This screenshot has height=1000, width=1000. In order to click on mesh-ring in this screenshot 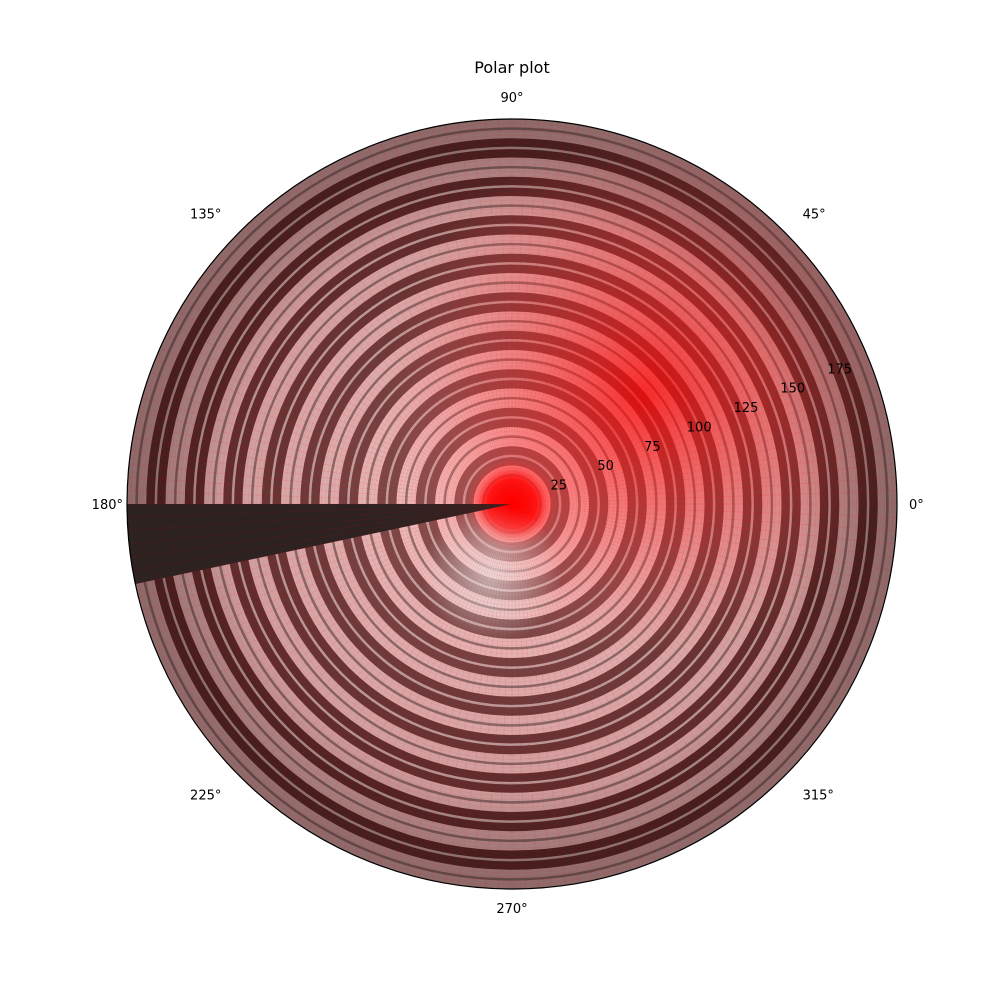, I will do `click(512, 504)`.